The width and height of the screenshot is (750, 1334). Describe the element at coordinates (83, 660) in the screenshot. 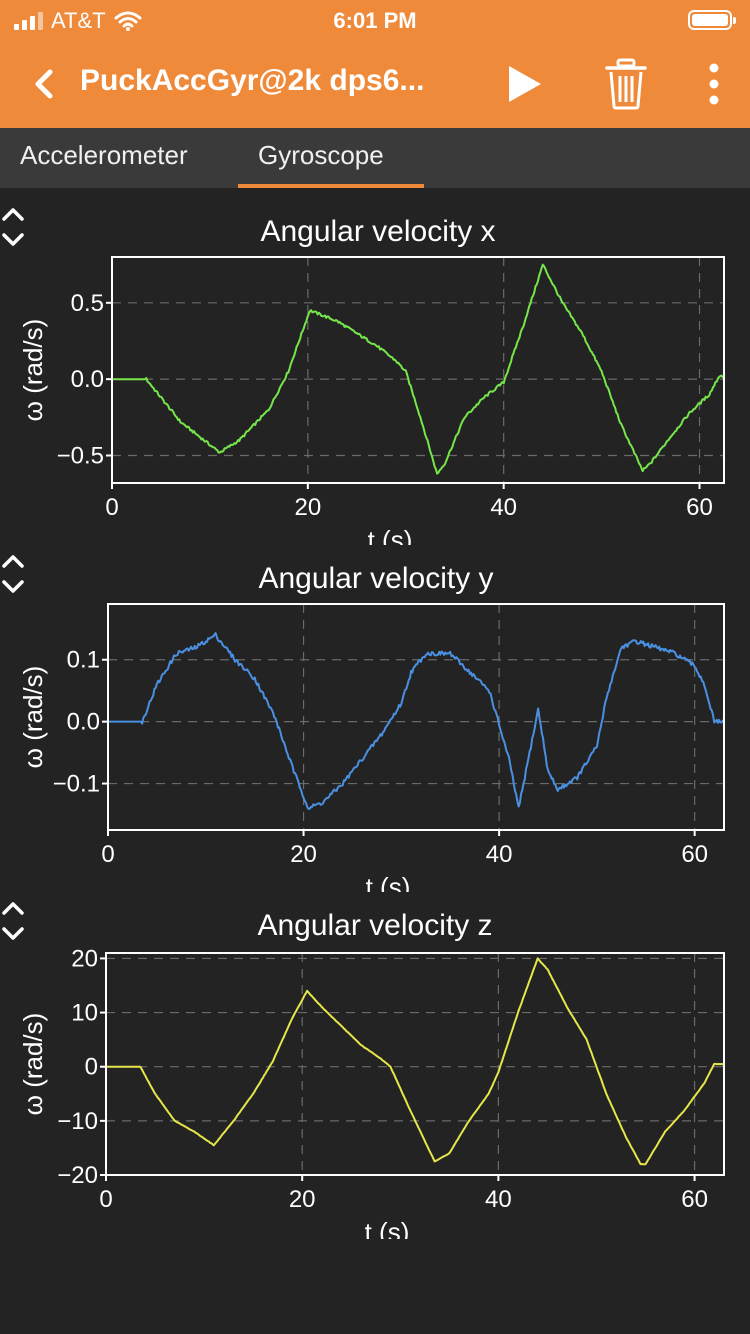

I see `y-tick-label: 0.1` at that location.